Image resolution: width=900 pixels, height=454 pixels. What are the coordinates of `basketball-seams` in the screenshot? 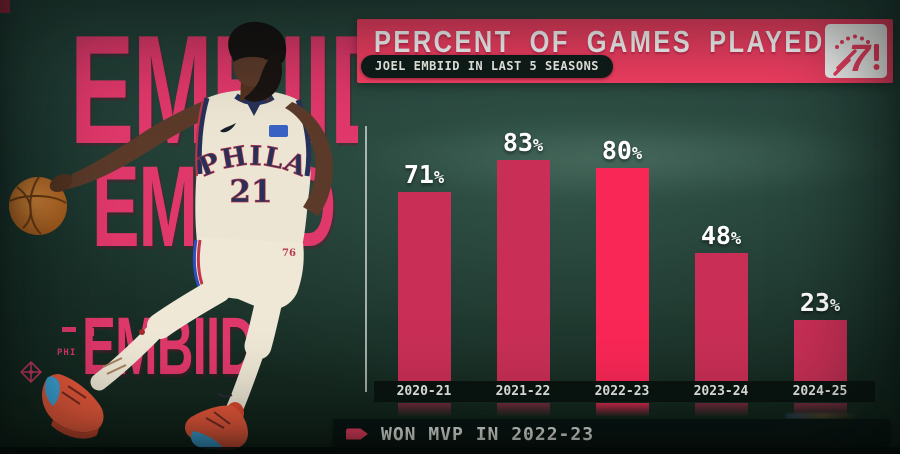 It's located at (38, 205).